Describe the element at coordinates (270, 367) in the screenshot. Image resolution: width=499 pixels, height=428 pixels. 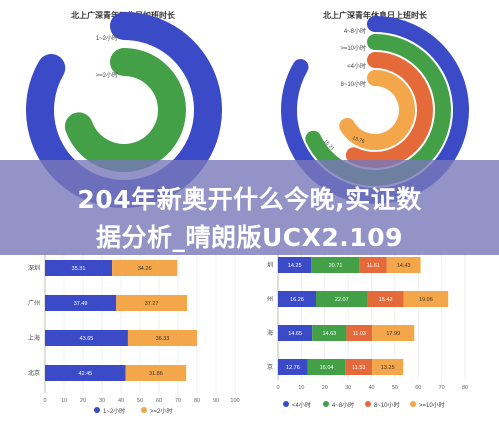
I see `category-label: 京` at that location.